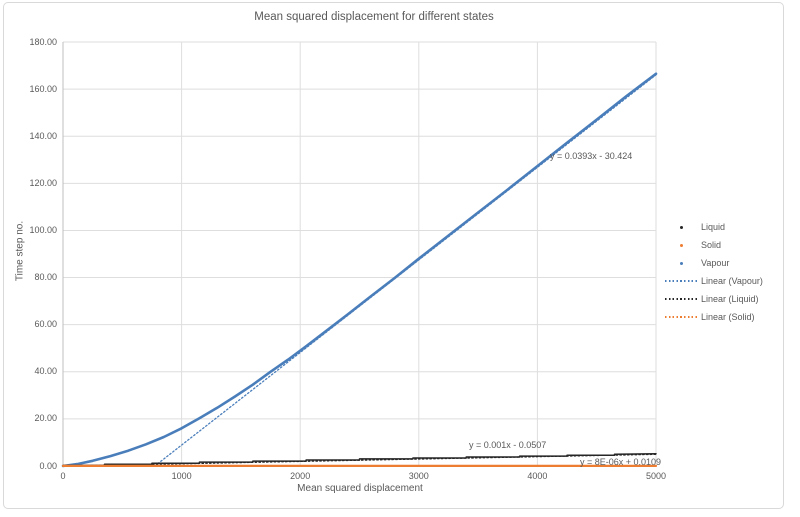 The height and width of the screenshot is (517, 800). I want to click on trendline-equation-label: y = 0.0393x - 30.424, so click(591, 156).